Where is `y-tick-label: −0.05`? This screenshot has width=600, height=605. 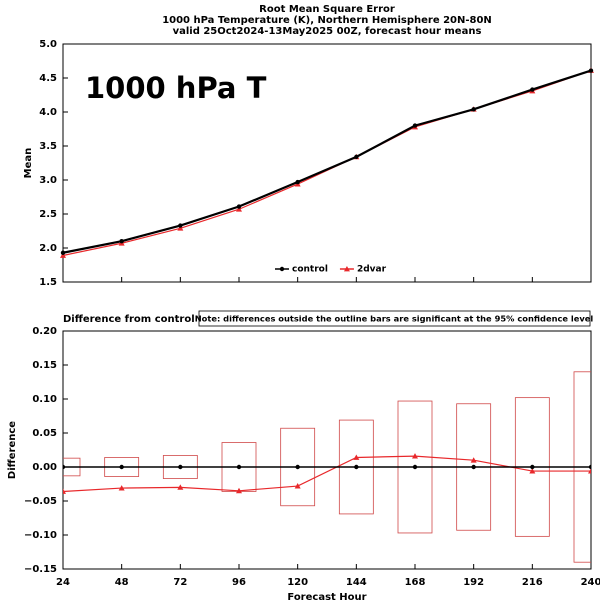
y-tick-label: −0.05 is located at coordinates (40, 501).